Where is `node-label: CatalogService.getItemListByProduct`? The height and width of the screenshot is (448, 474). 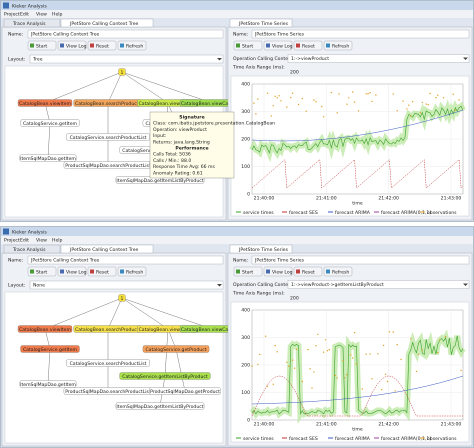 node-label: CatalogService.getItemListByProduct is located at coordinates (165, 377).